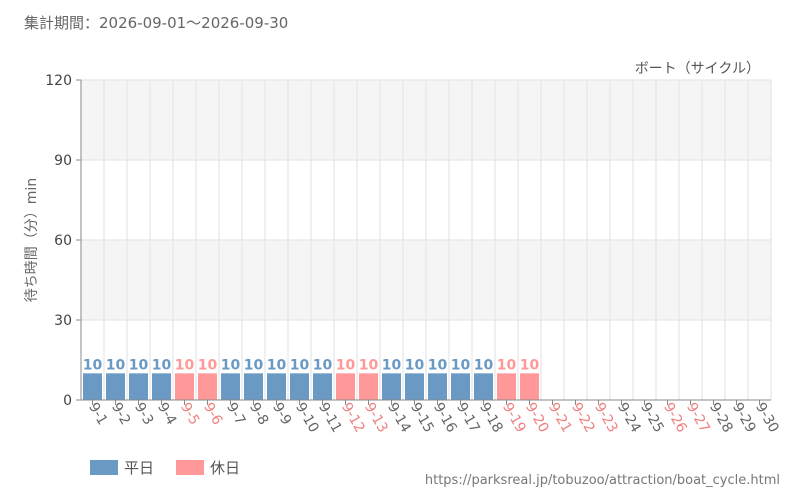  Describe the element at coordinates (491, 418) in the screenshot. I see `x-tick-label: 9-18` at that location.